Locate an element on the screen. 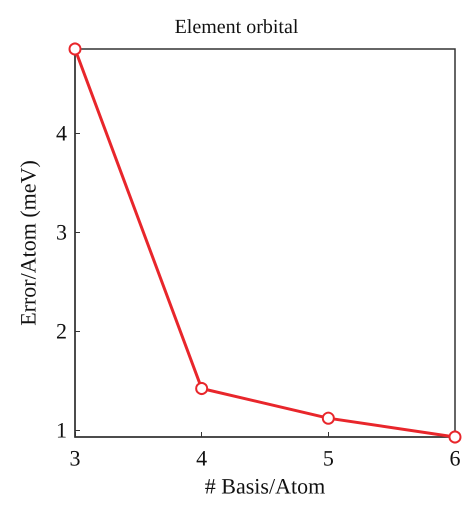  y-axis-title: Error/Atom (meV) is located at coordinates (28, 243).